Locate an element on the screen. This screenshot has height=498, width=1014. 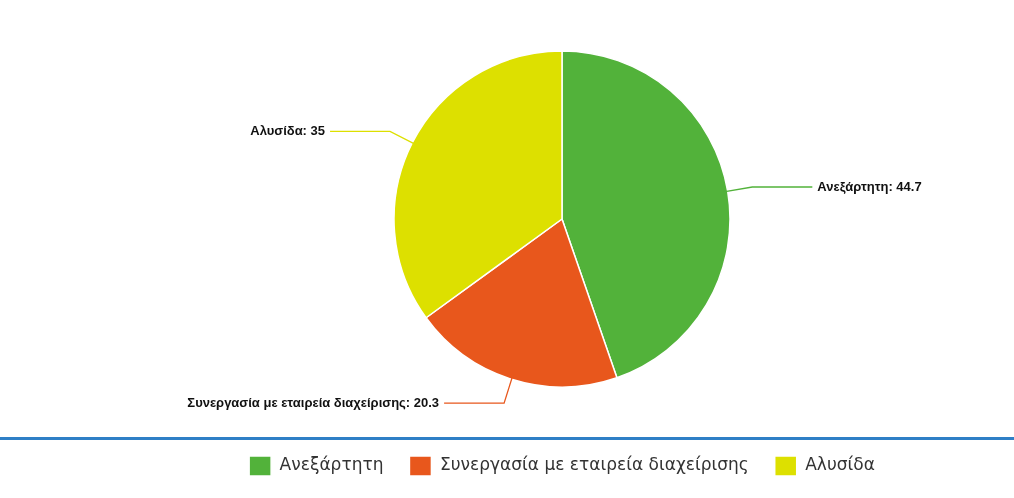
data-label: Συνεργασία με εταιρεία διαχείρισης: 20.3 is located at coordinates (313, 402).